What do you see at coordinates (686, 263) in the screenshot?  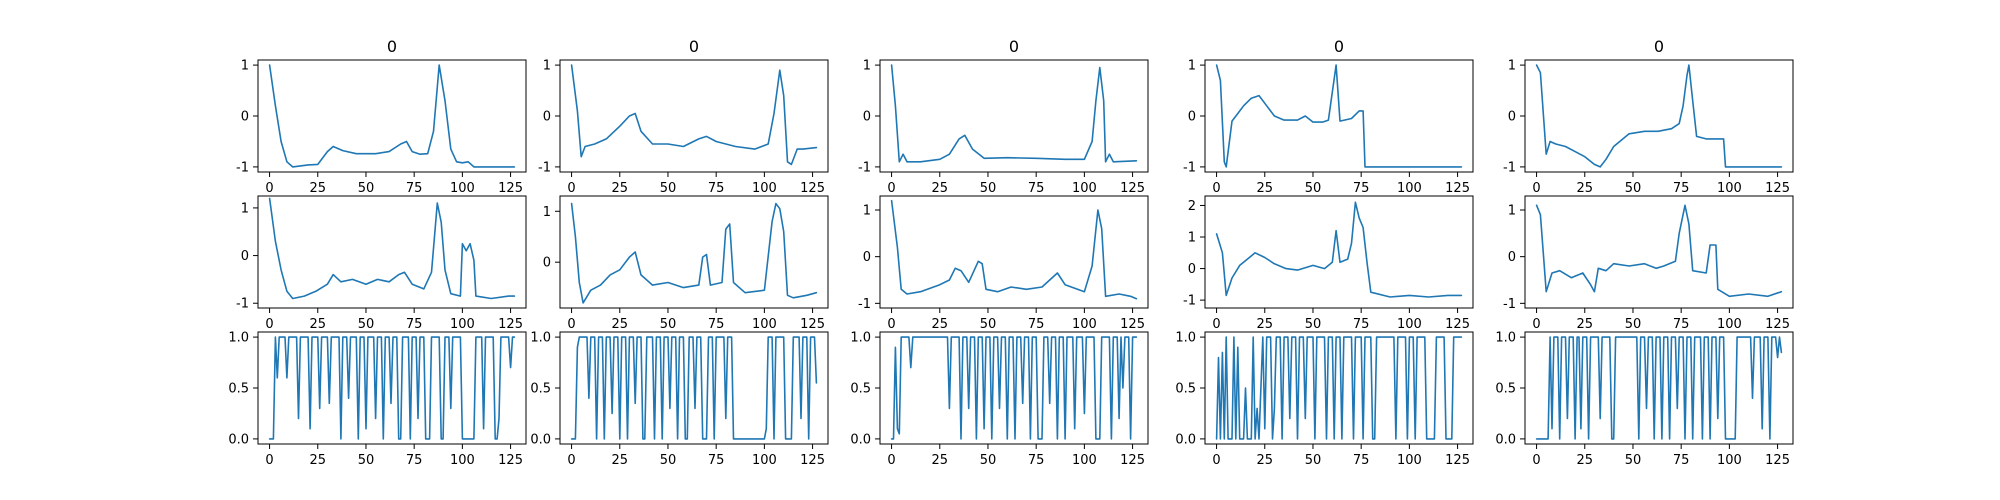 I see `subplot-r1-c1: 0 25 50 75 100 125 0 1` at bounding box center [686, 263].